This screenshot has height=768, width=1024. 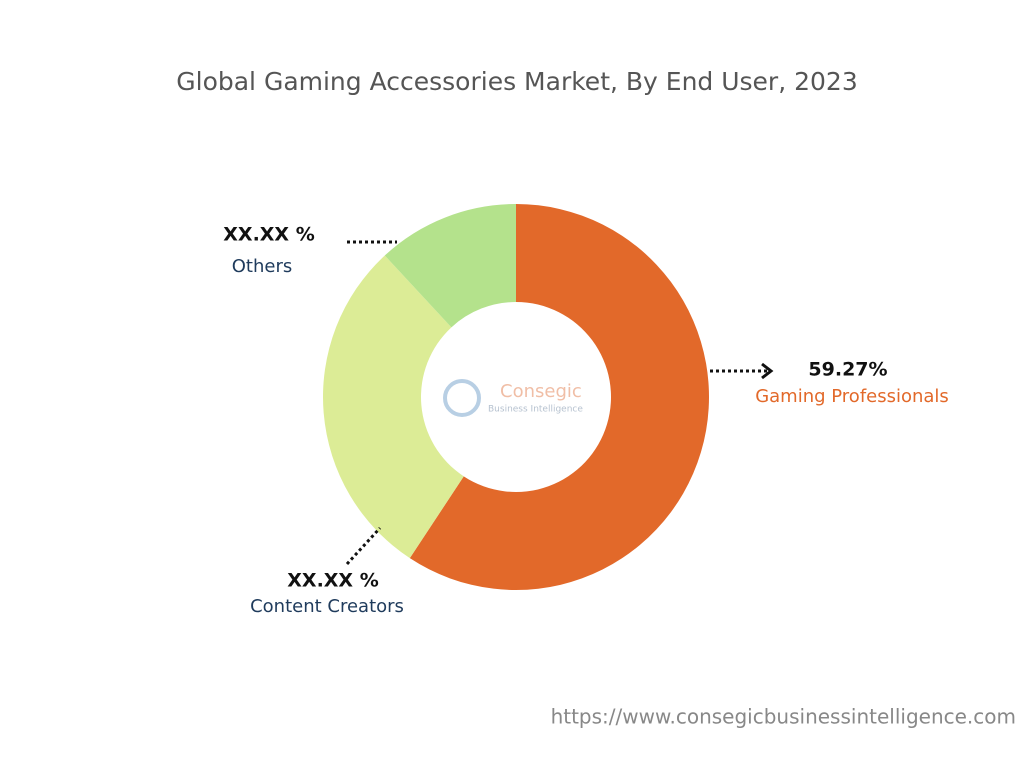 What do you see at coordinates (462, 398) in the screenshot?
I see `logo-ring` at bounding box center [462, 398].